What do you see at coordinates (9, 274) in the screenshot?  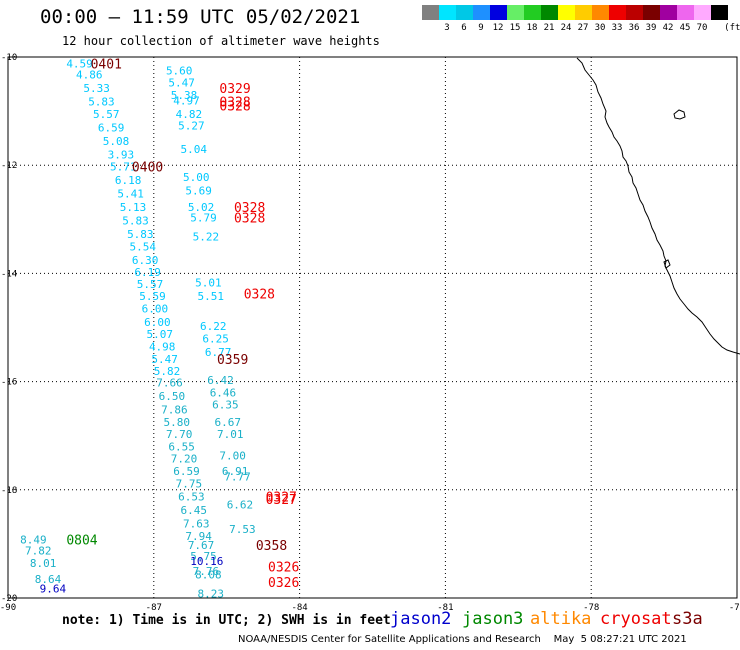 I see `lat-tick-label: -14` at bounding box center [9, 274].